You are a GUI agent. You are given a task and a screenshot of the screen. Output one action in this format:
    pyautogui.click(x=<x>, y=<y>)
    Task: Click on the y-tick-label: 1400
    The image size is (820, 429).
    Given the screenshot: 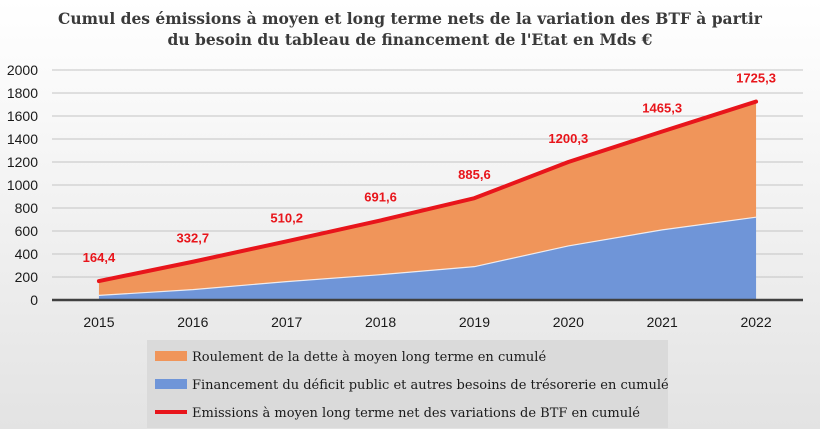 What is the action you would take?
    pyautogui.click(x=22, y=139)
    